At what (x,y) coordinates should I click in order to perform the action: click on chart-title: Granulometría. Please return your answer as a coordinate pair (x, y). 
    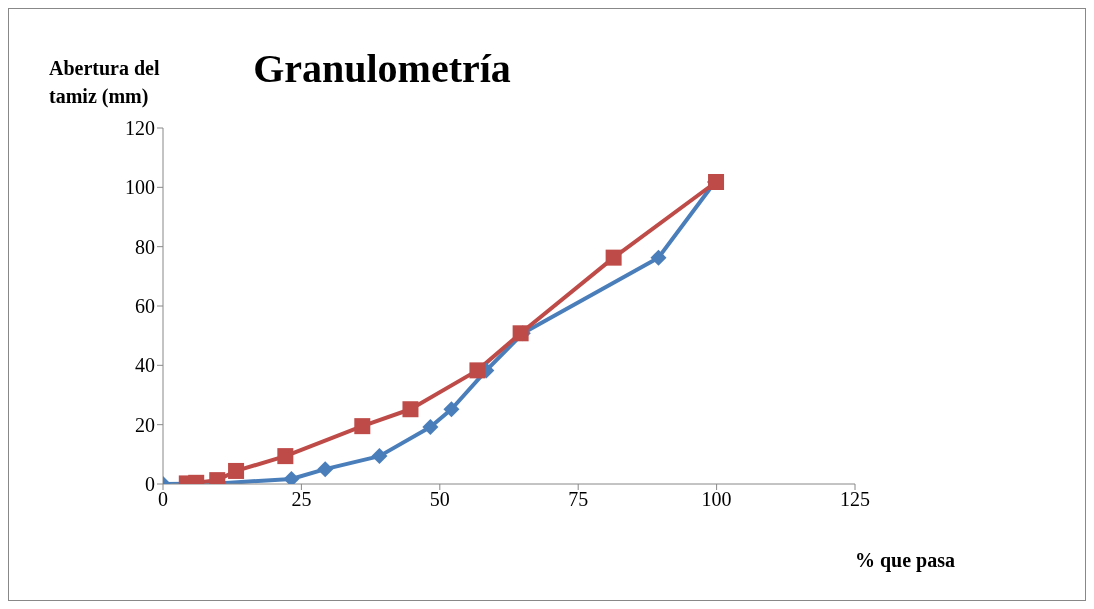
    Looking at the image, I should click on (382, 68).